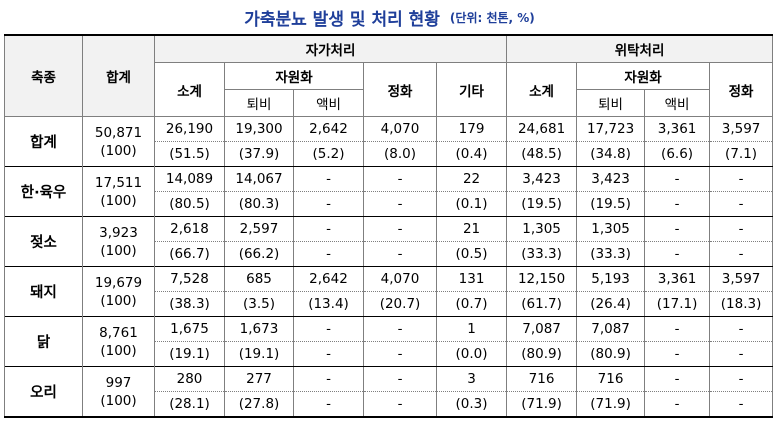  What do you see at coordinates (259, 279) in the screenshot?
I see `cell-value: 685` at bounding box center [259, 279].